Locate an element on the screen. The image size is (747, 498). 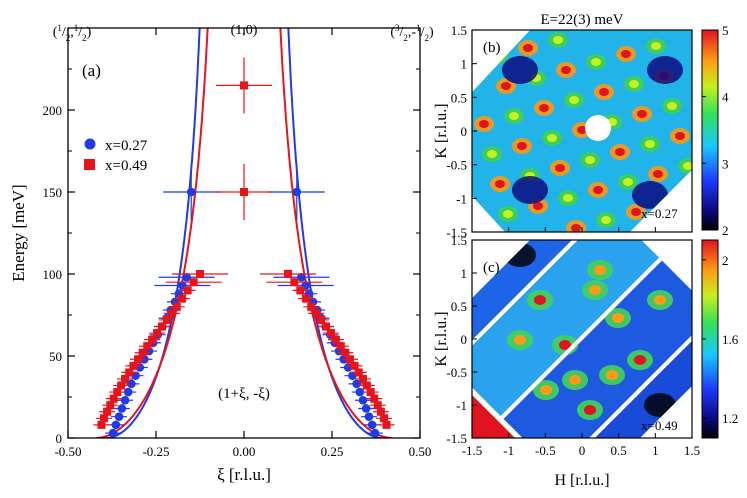
hm-x-tick-label: -1.5 is located at coordinates (472, 450).